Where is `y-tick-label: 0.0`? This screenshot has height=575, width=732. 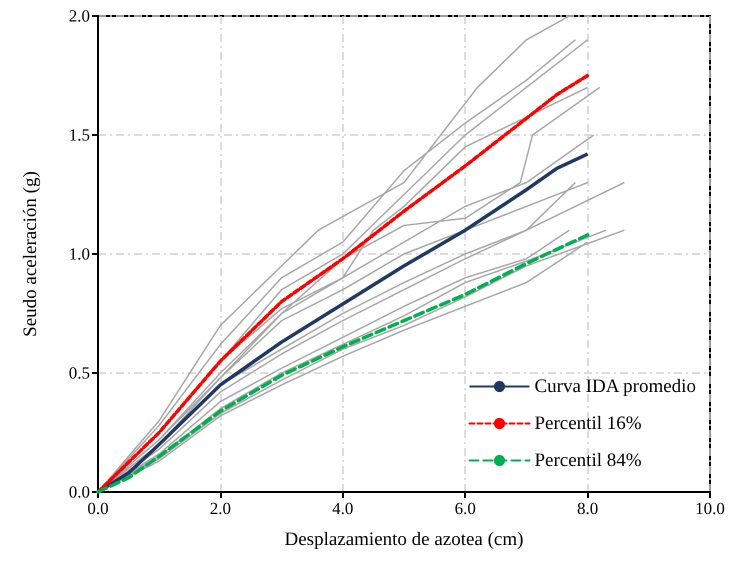
y-tick-label: 0.0 is located at coordinates (79, 492).